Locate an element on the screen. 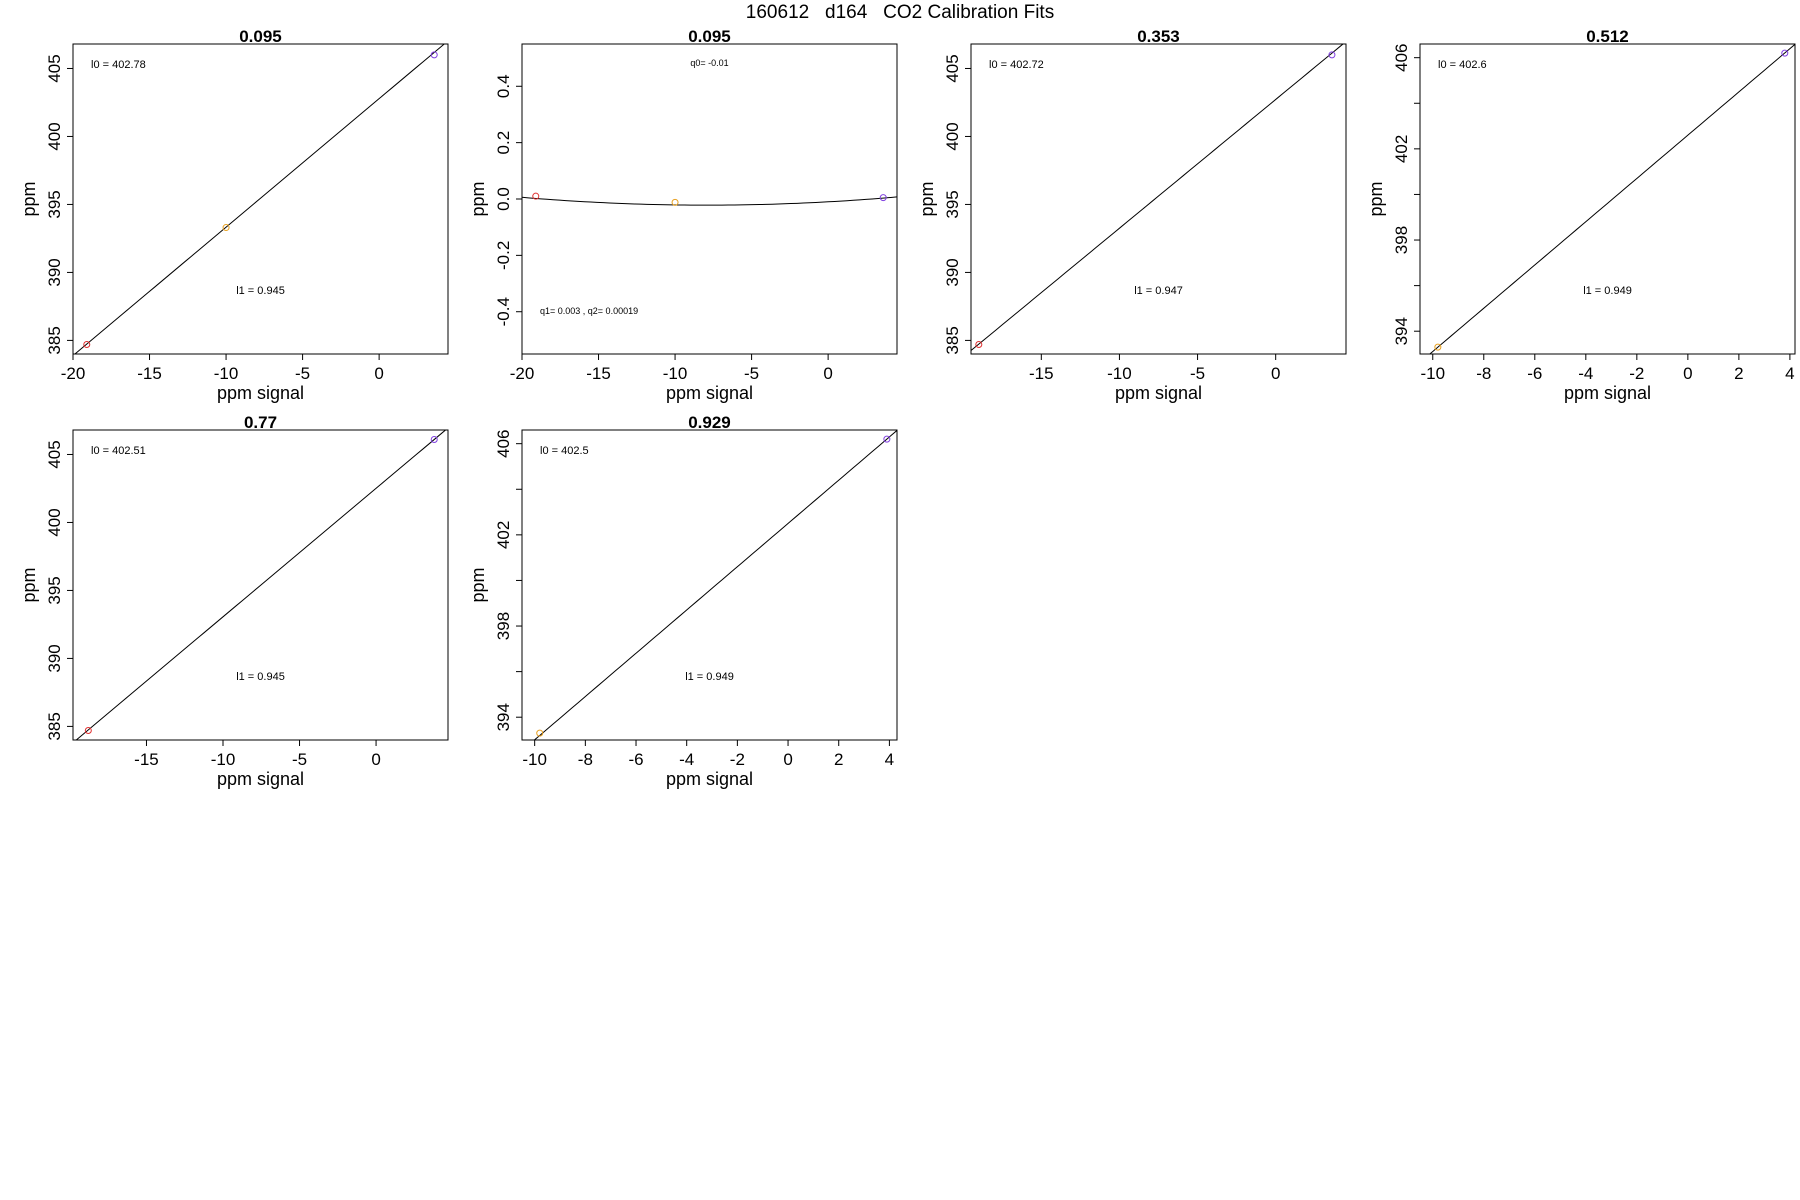 The width and height of the screenshot is (1800, 1200). y-tick-label: 394 is located at coordinates (503, 717).